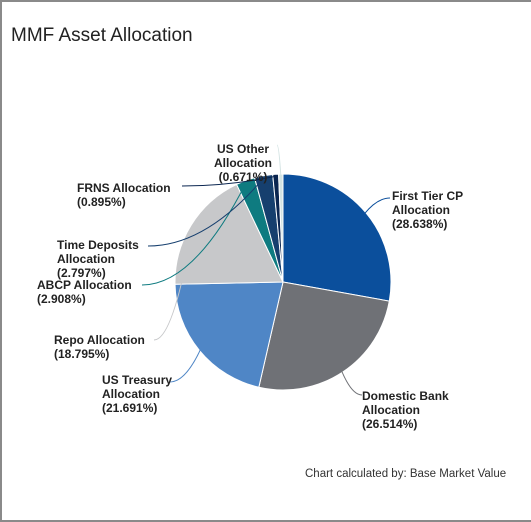 The image size is (531, 522). I want to click on slice-value: (21.691%), so click(130, 408).